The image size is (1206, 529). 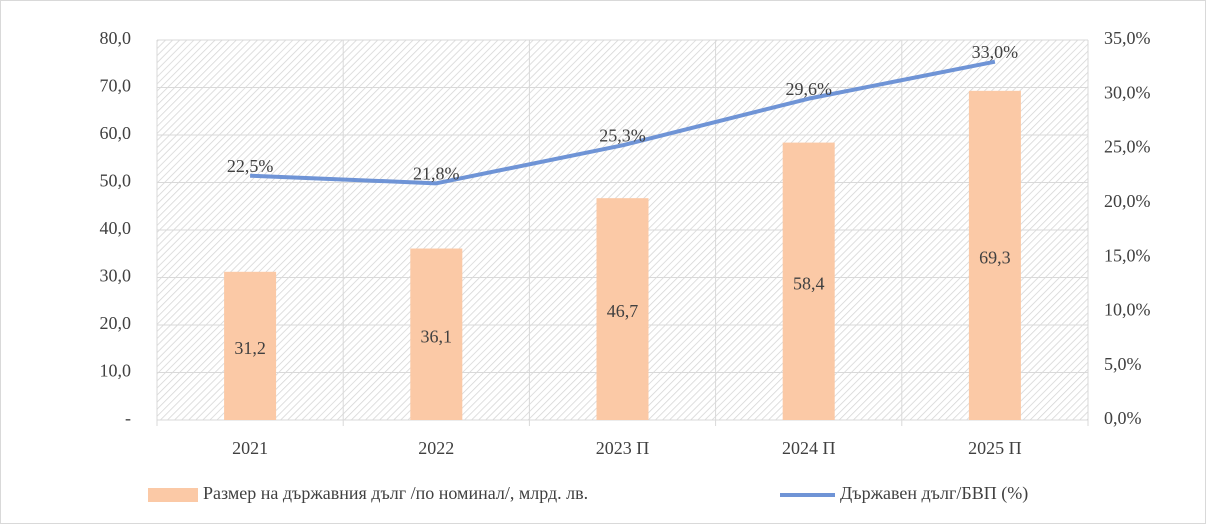 I want to click on line-value-label: 21,8%, so click(x=436, y=173).